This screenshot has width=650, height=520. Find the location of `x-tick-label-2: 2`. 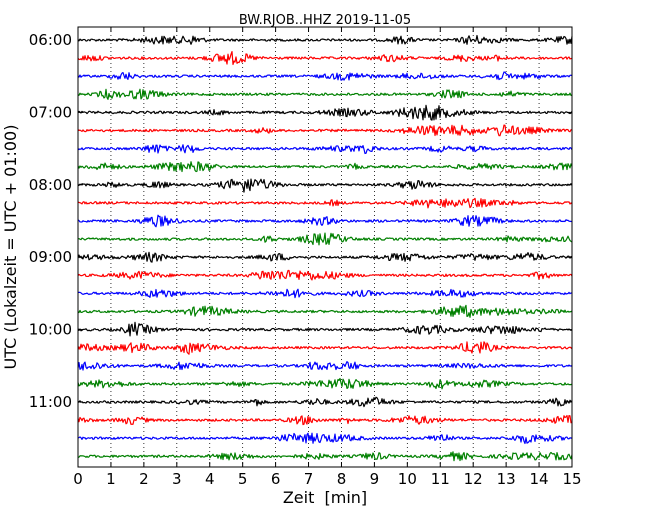

x-tick-label-2: 2 is located at coordinates (144, 479).